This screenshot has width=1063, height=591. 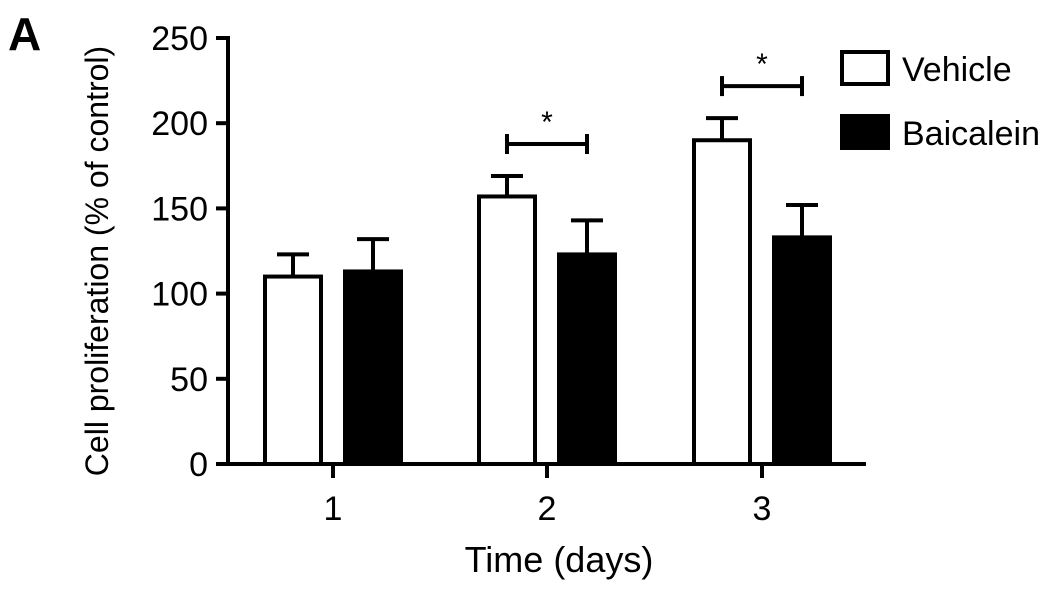 What do you see at coordinates (865, 68) in the screenshot?
I see `legend-swatch-vehicle` at bounding box center [865, 68].